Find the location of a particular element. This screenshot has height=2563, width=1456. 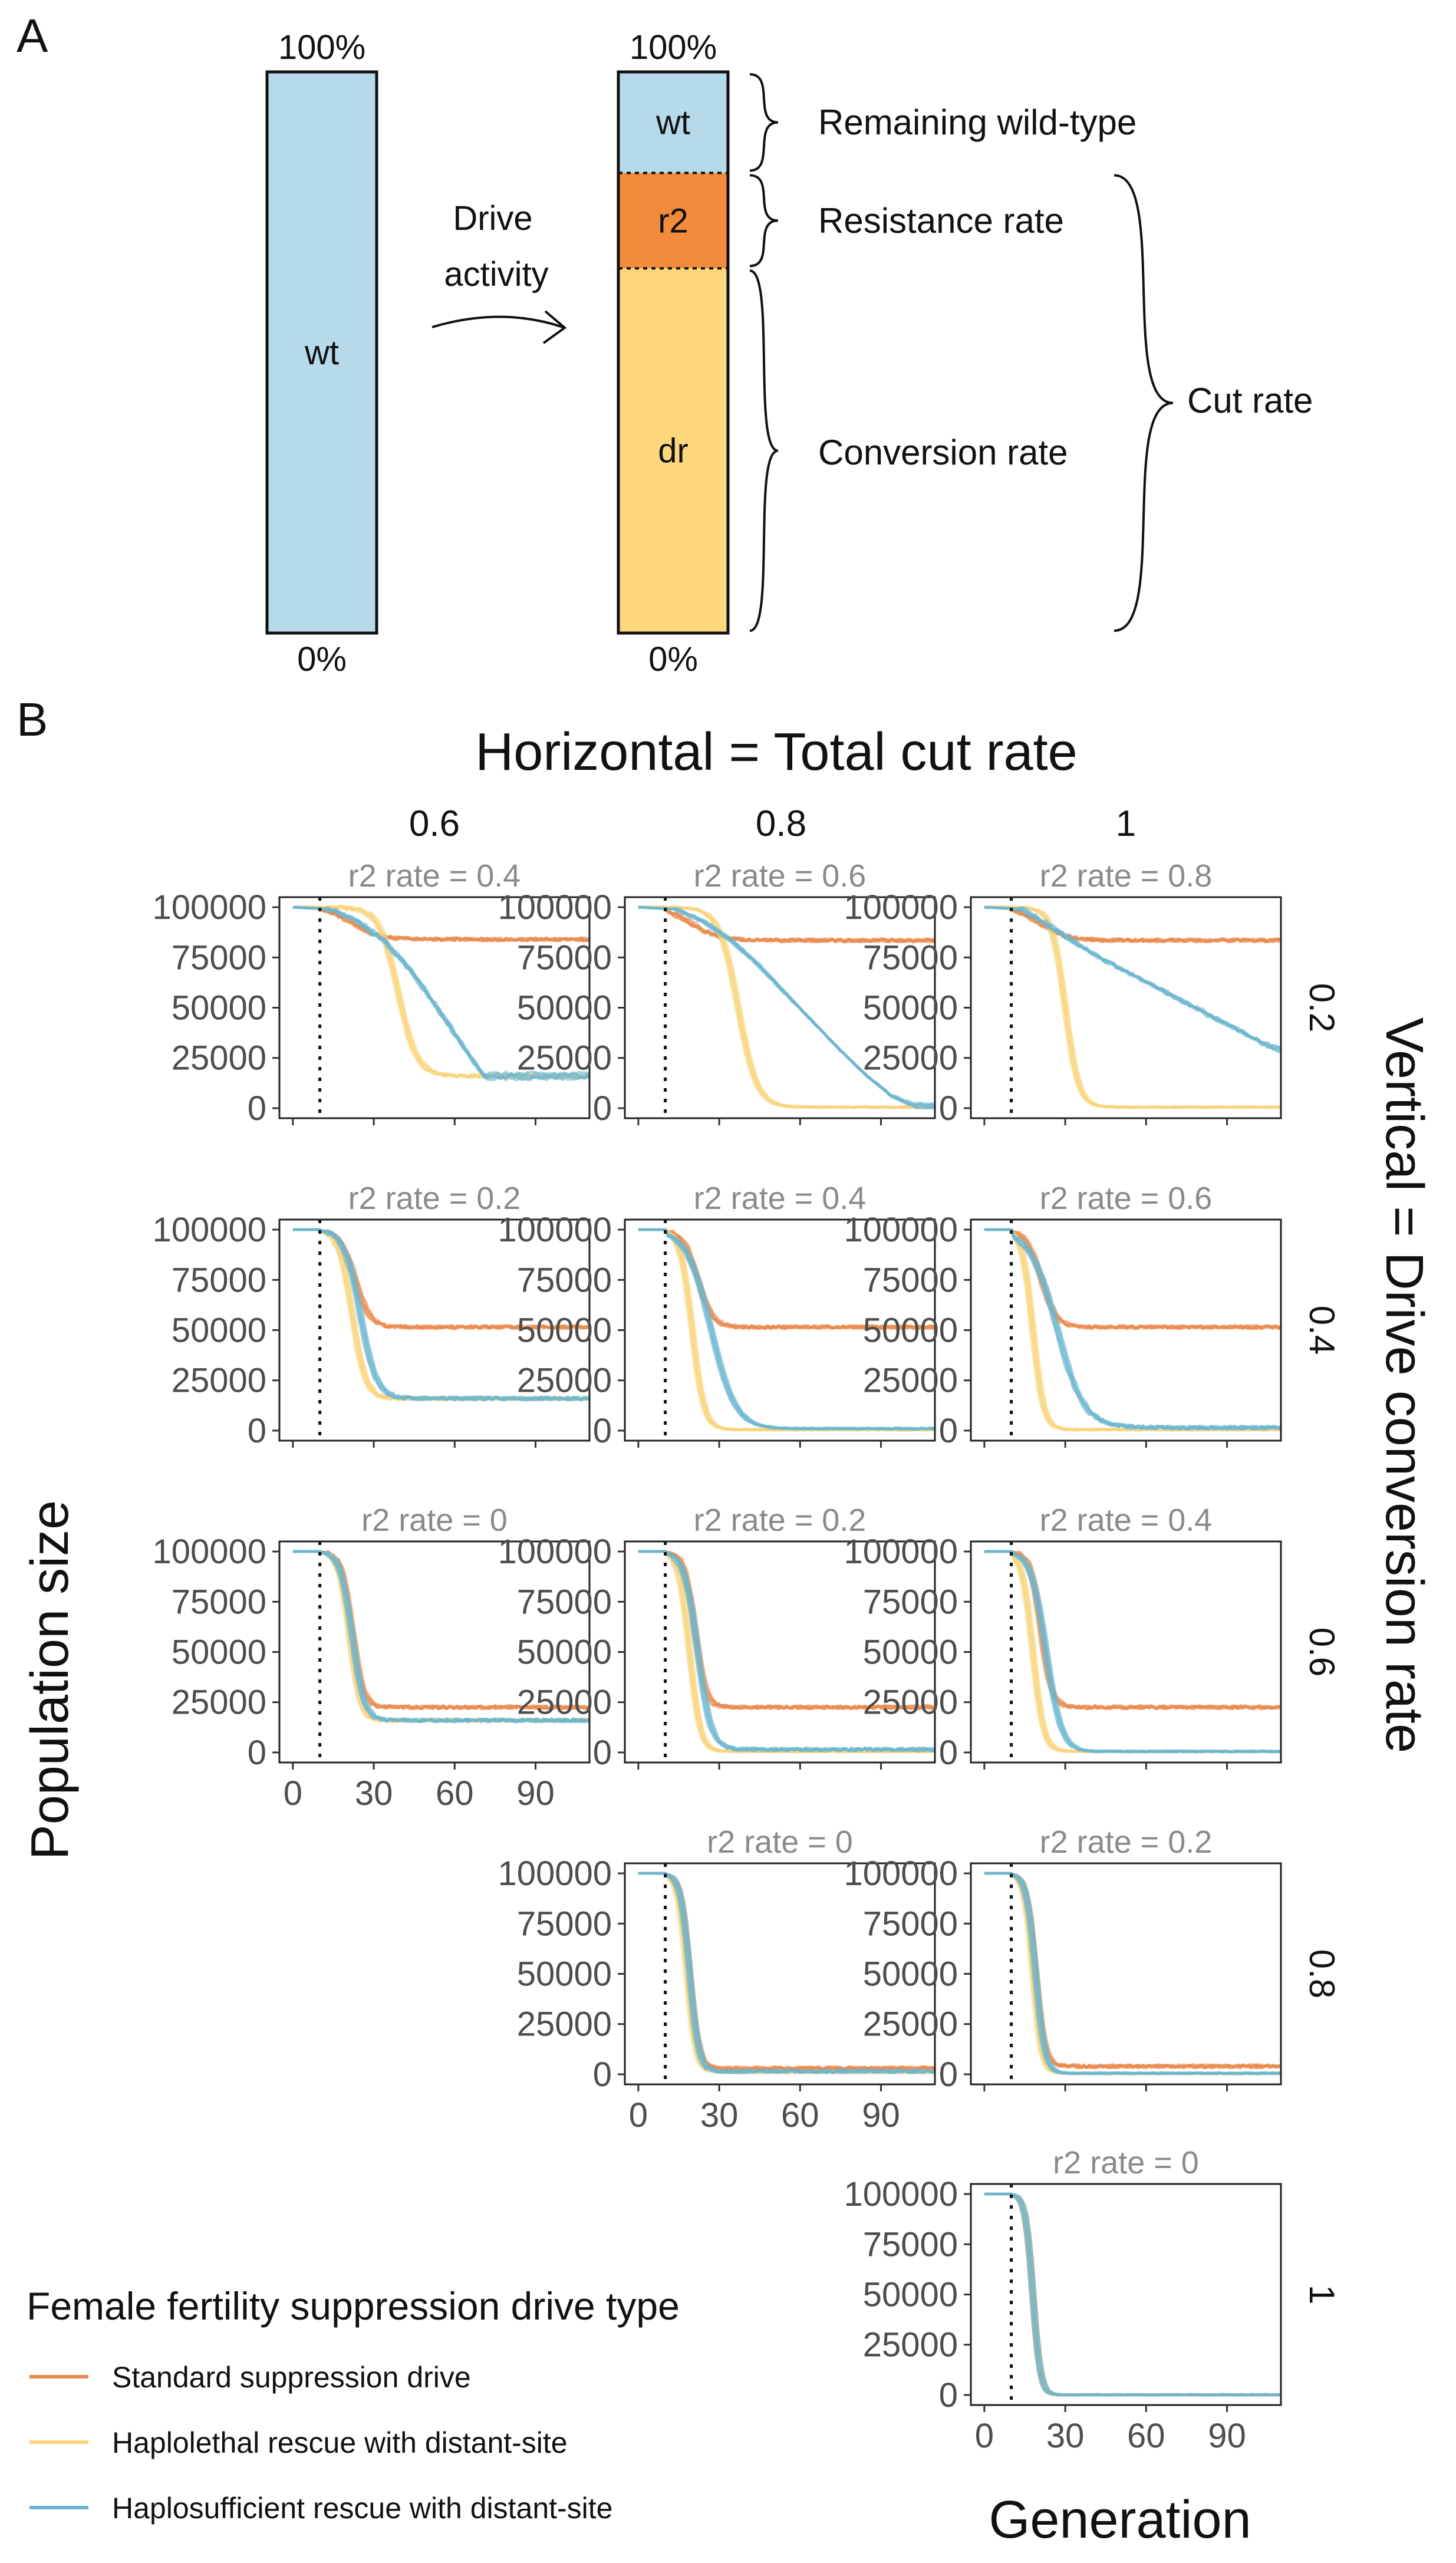

braces is located at coordinates (961, 352).